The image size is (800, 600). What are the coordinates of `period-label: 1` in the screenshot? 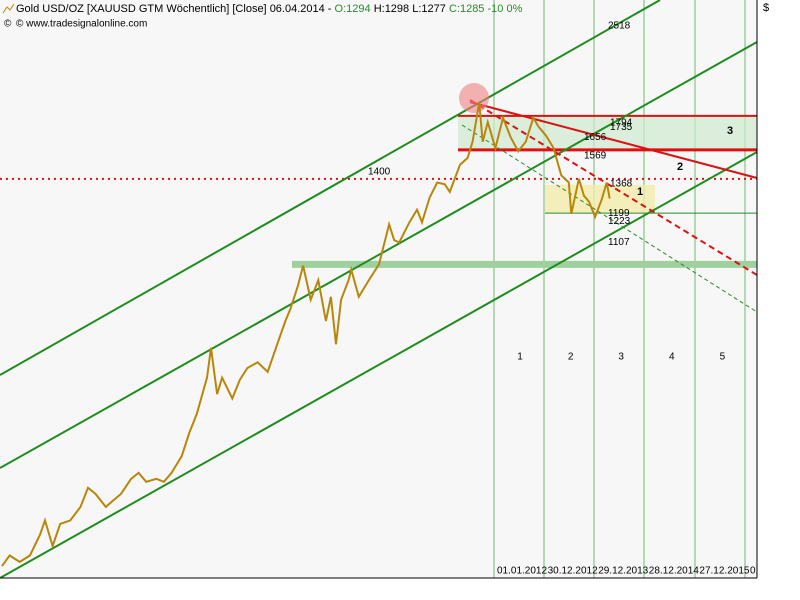 It's located at (520, 357).